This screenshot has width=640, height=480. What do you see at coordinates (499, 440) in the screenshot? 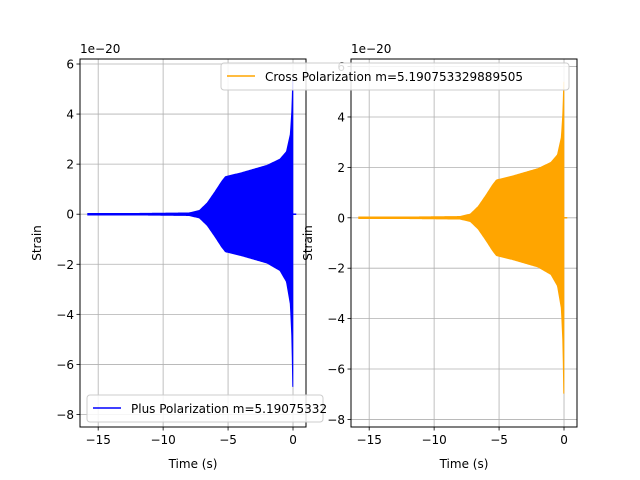
I see `cross-x-tick-label: −5` at bounding box center [499, 440].